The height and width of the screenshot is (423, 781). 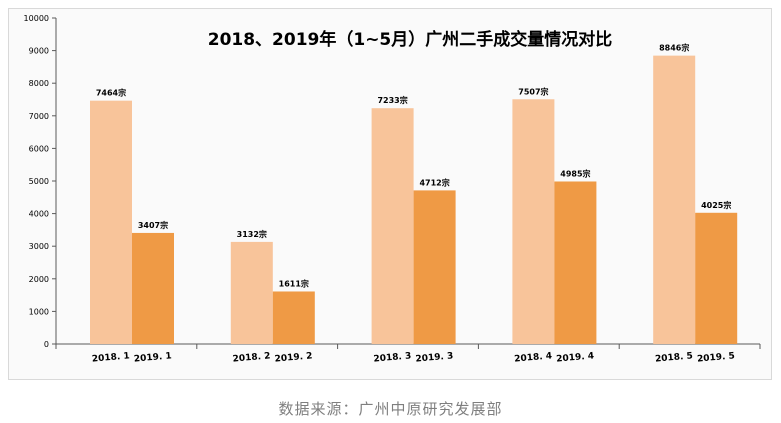 What do you see at coordinates (252, 234) in the screenshot?
I see `data-label: 3132宗` at bounding box center [252, 234].